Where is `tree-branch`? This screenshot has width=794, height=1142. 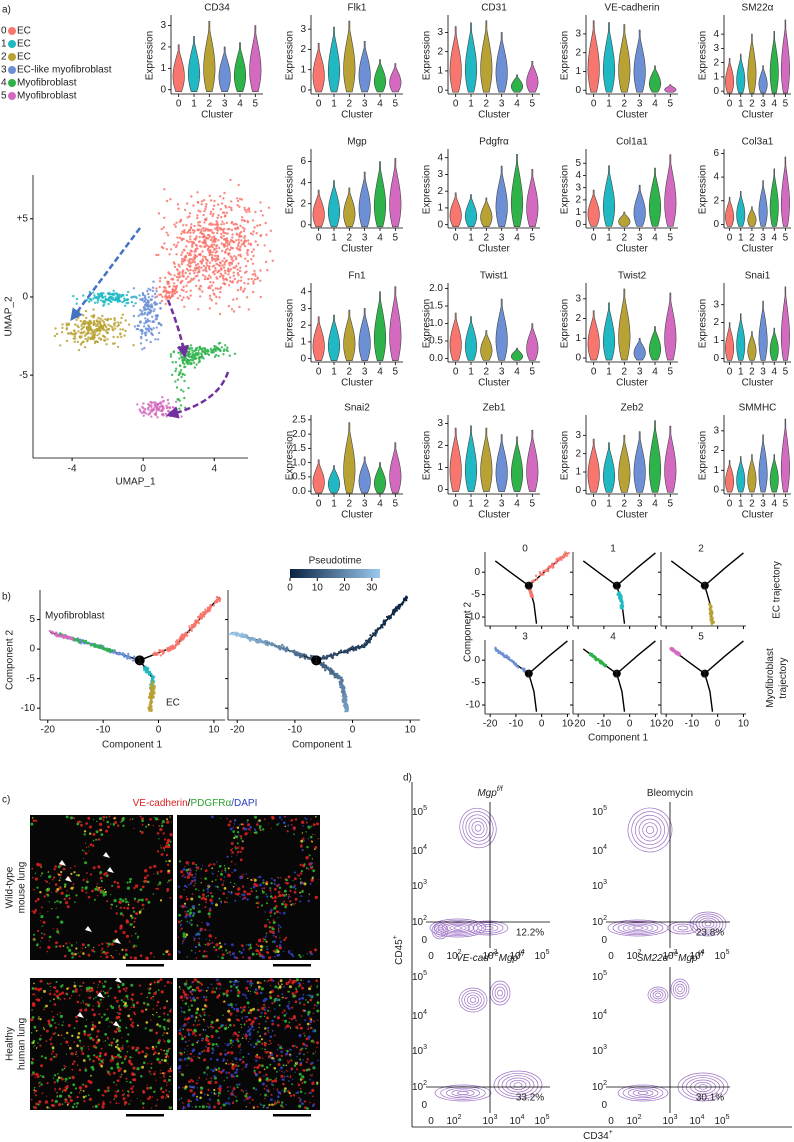 tree-branch is located at coordinates (636, 657).